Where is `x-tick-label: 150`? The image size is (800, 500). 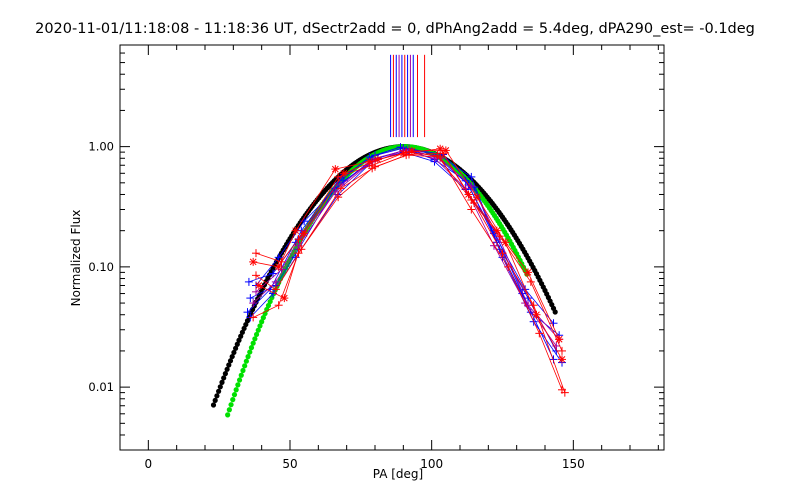 x-tick-label: 150 is located at coordinates (573, 464).